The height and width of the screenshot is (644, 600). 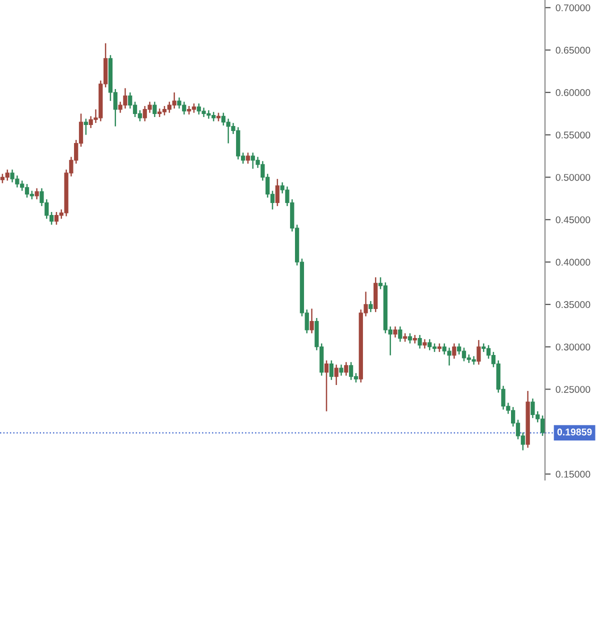 What do you see at coordinates (573, 135) in the screenshot?
I see `y-tick-label: 0.55000` at bounding box center [573, 135].